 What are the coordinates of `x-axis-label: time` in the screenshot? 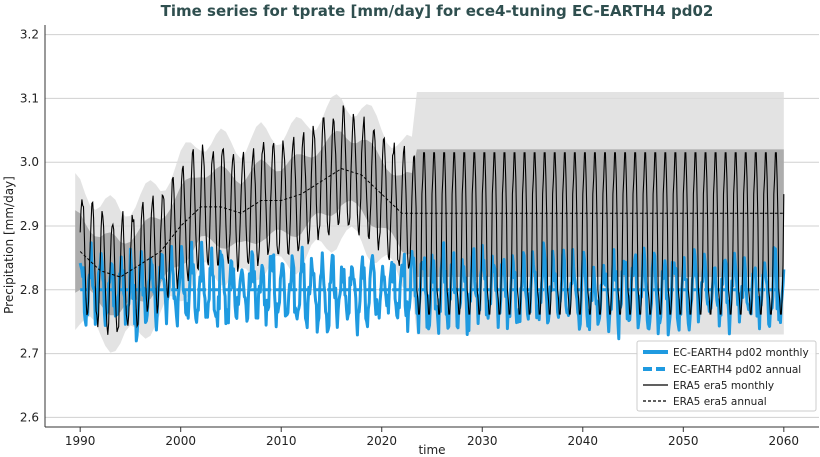 It's located at (431, 450).